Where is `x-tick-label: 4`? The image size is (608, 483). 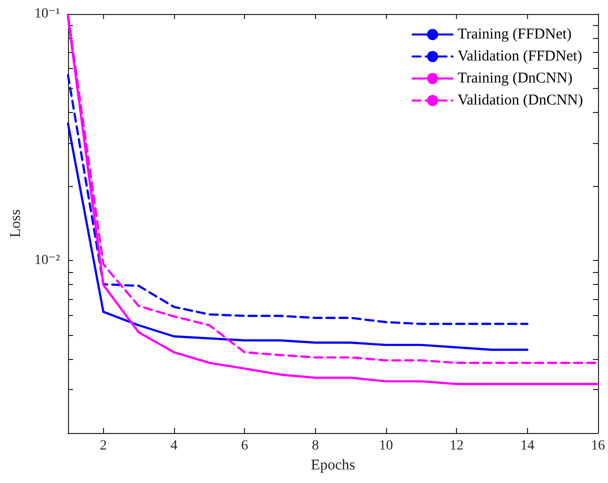 x-tick-label: 4 is located at coordinates (174, 446).